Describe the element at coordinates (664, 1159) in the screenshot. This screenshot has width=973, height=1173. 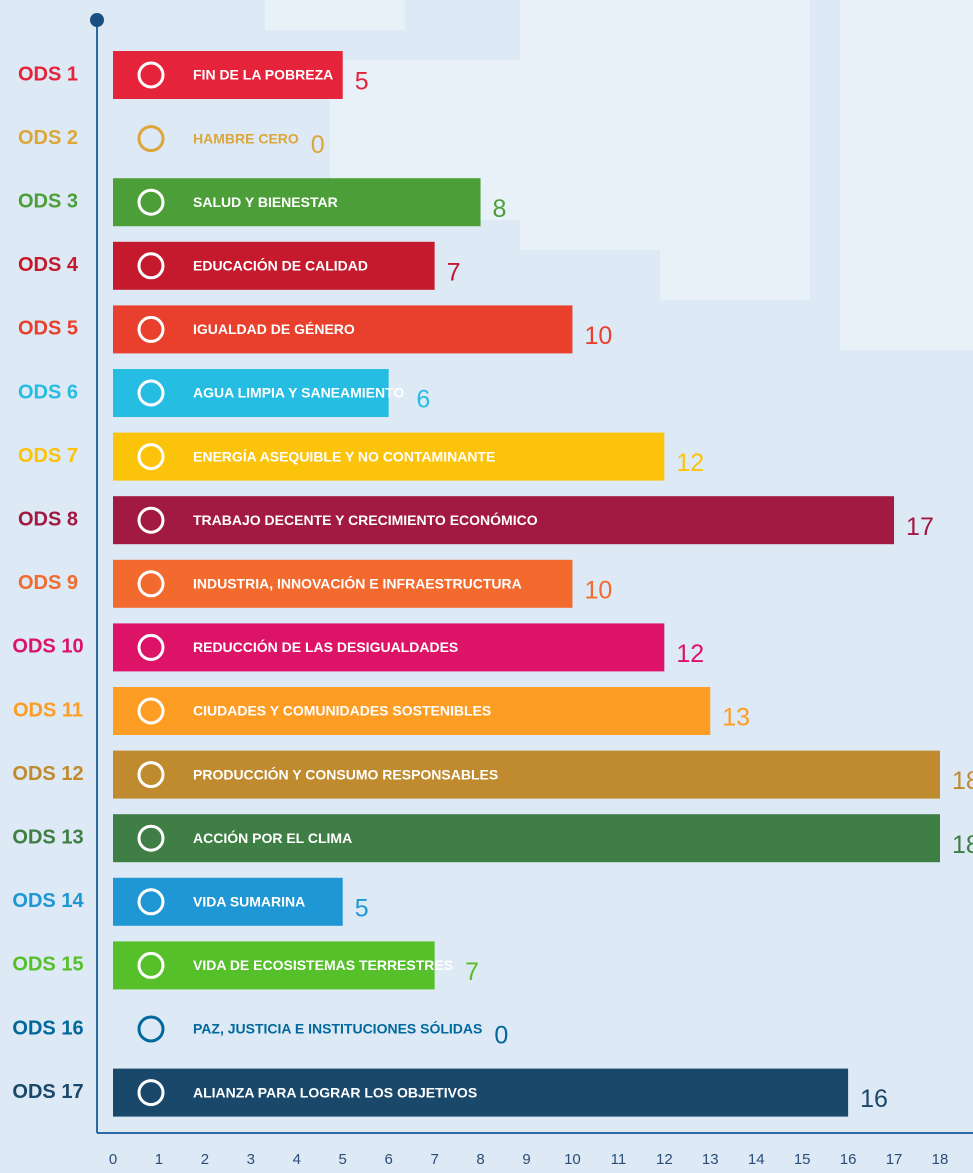
I see `x-tick-label: 12` at that location.